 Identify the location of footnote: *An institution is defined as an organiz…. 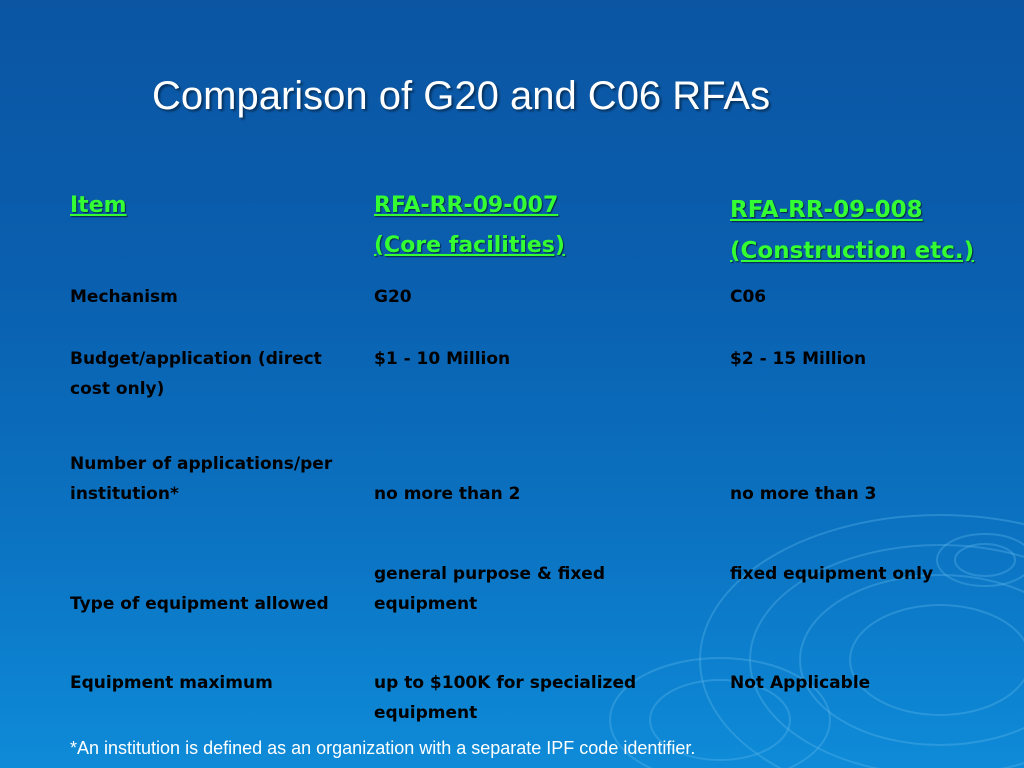
(383, 748).